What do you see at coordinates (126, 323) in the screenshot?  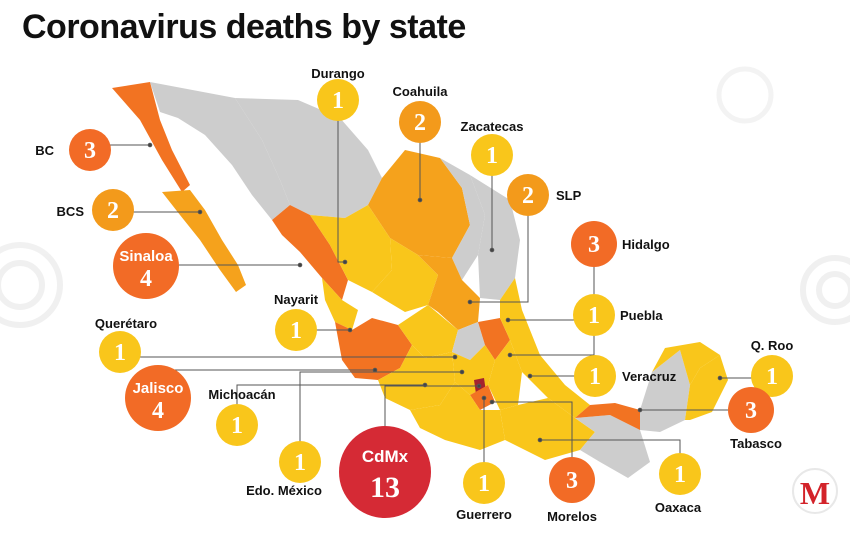 I see `state-label-queretaro: Querétaro` at bounding box center [126, 323].